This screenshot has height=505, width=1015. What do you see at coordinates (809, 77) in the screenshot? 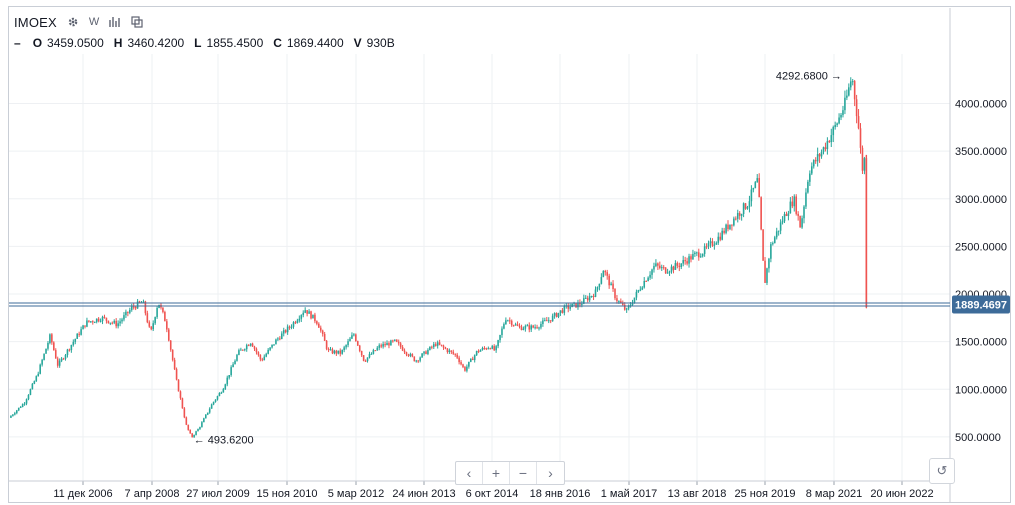
I see `max-annotation: 4292.6800 →` at bounding box center [809, 77].